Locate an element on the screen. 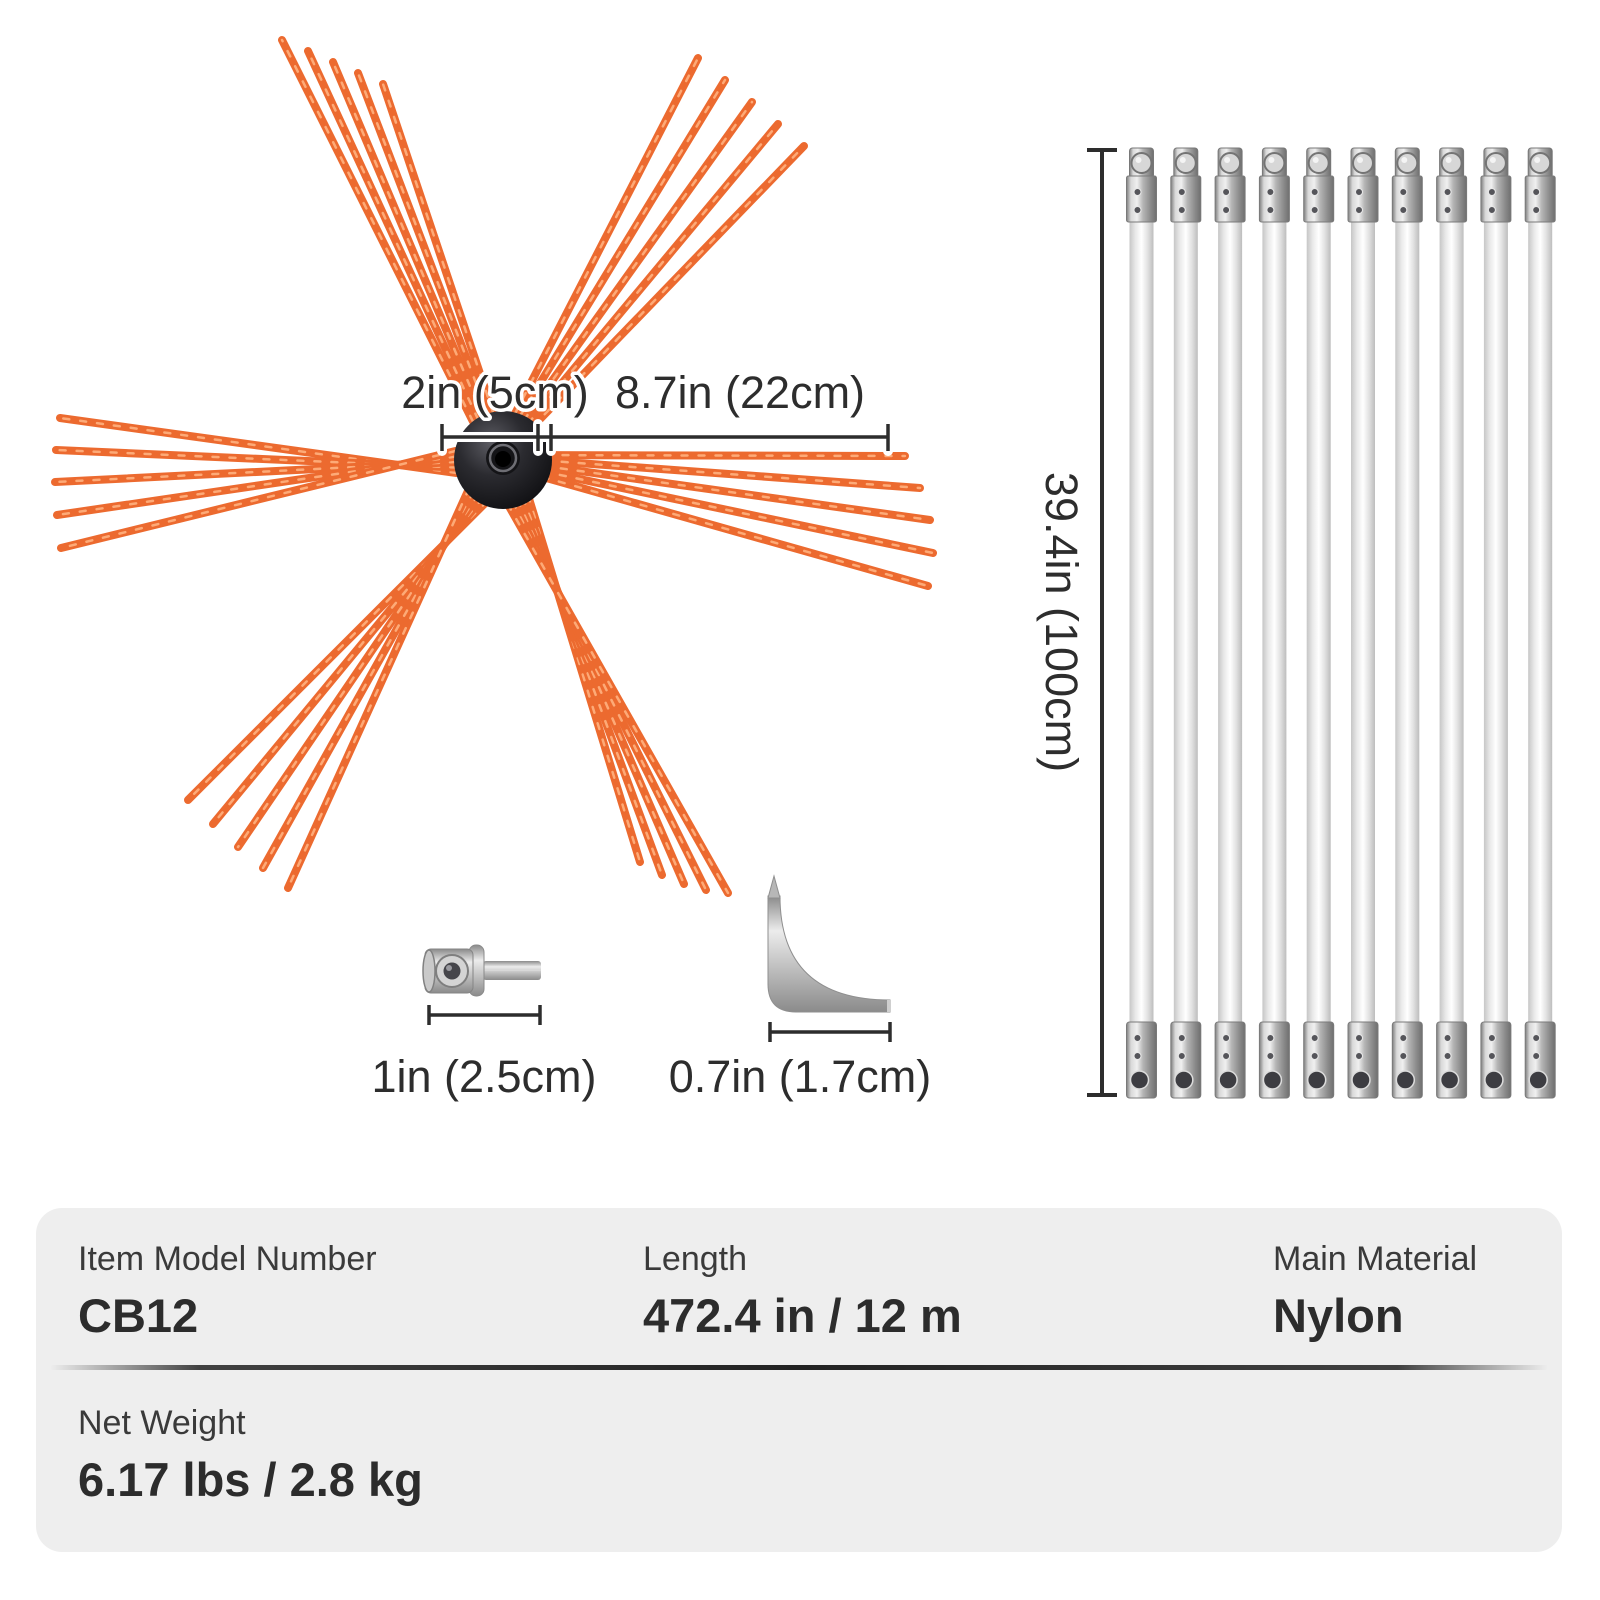 Image resolution: width=1600 pixels, height=1600 pixels. adapter-length-label: 1in (2.5cm) is located at coordinates (483, 1076).